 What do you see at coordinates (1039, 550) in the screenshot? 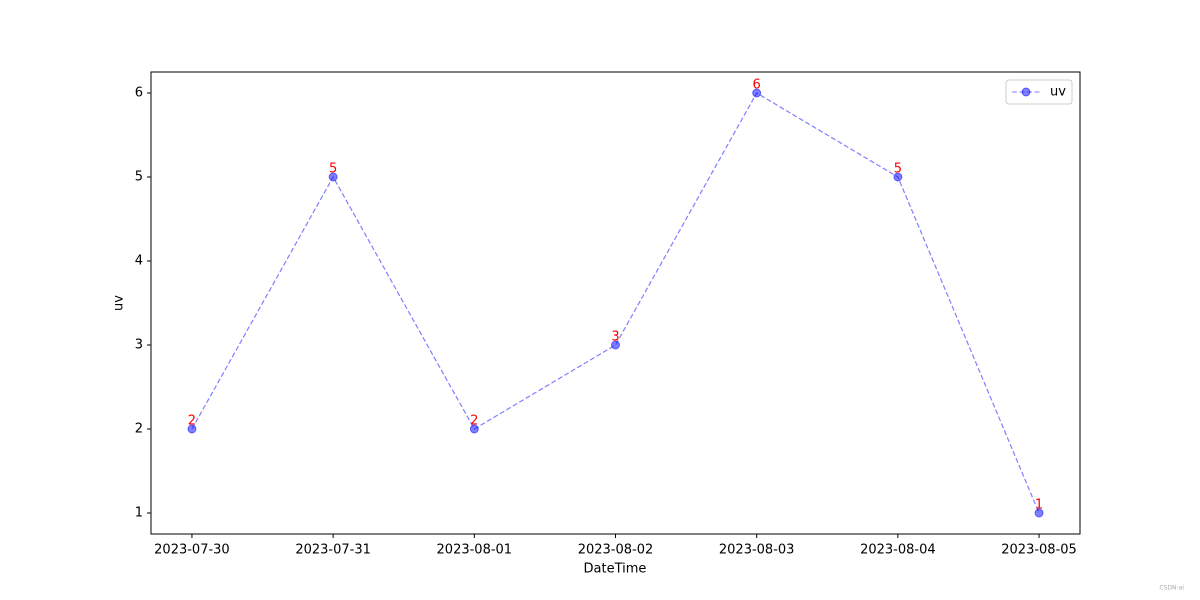
I see `x-tick-label: 2023-08-05` at bounding box center [1039, 550].